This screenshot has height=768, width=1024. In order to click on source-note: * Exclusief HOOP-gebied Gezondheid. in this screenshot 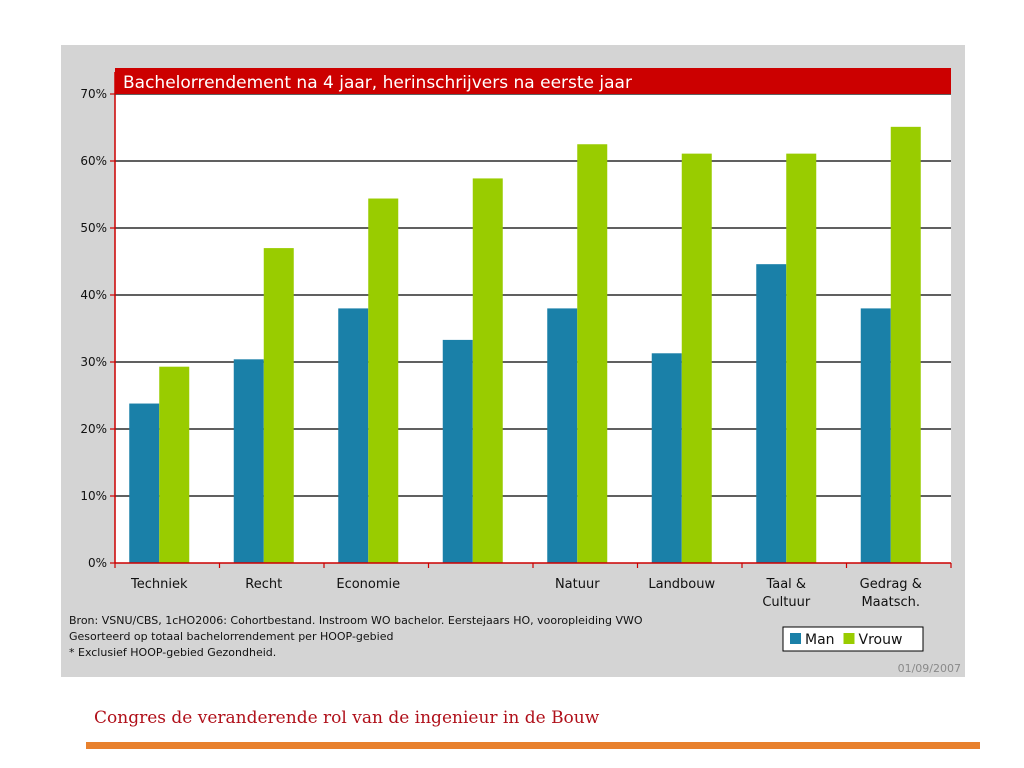, I will do `click(172, 652)`.